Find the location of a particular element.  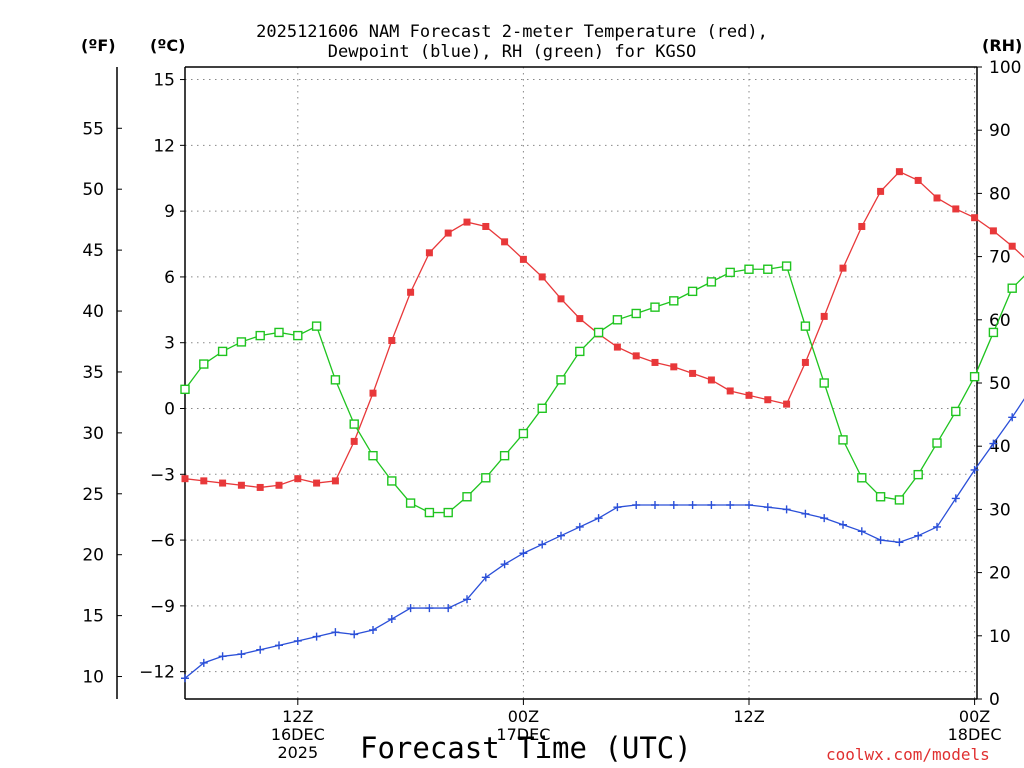

x-axis-title: Forecast Time (UTC) is located at coordinates (526, 748).